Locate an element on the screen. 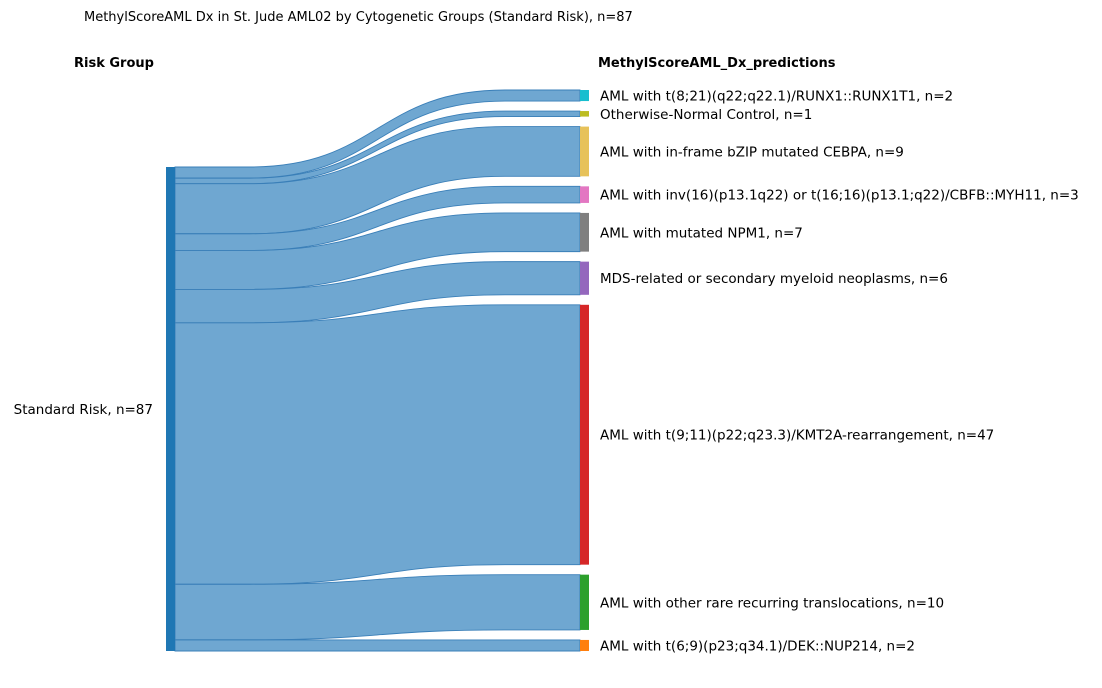  source-node is located at coordinates (170, 409).